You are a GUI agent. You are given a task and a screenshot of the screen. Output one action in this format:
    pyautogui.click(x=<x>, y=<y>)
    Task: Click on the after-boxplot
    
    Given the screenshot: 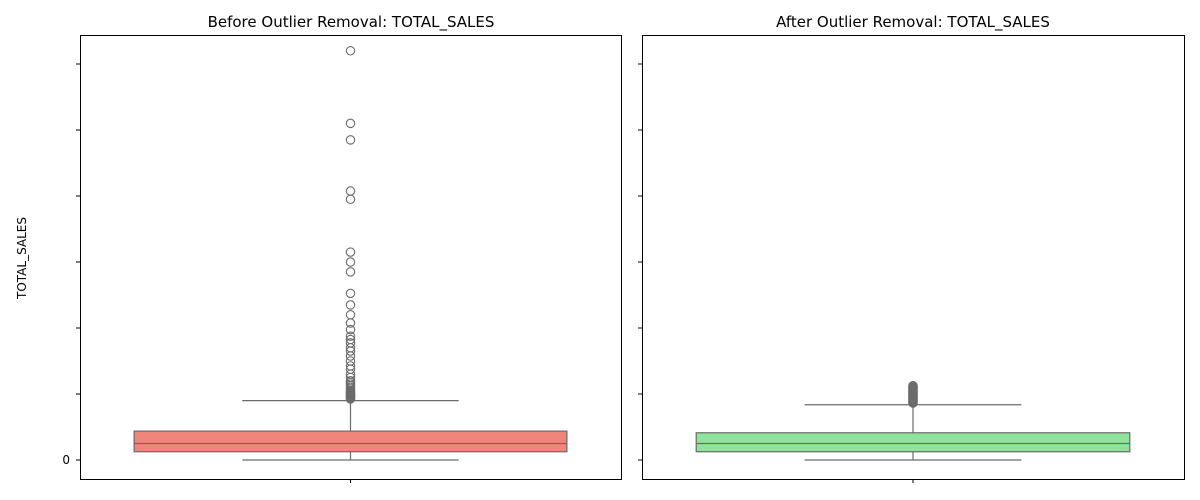 What is the action you would take?
    pyautogui.click(x=913, y=420)
    